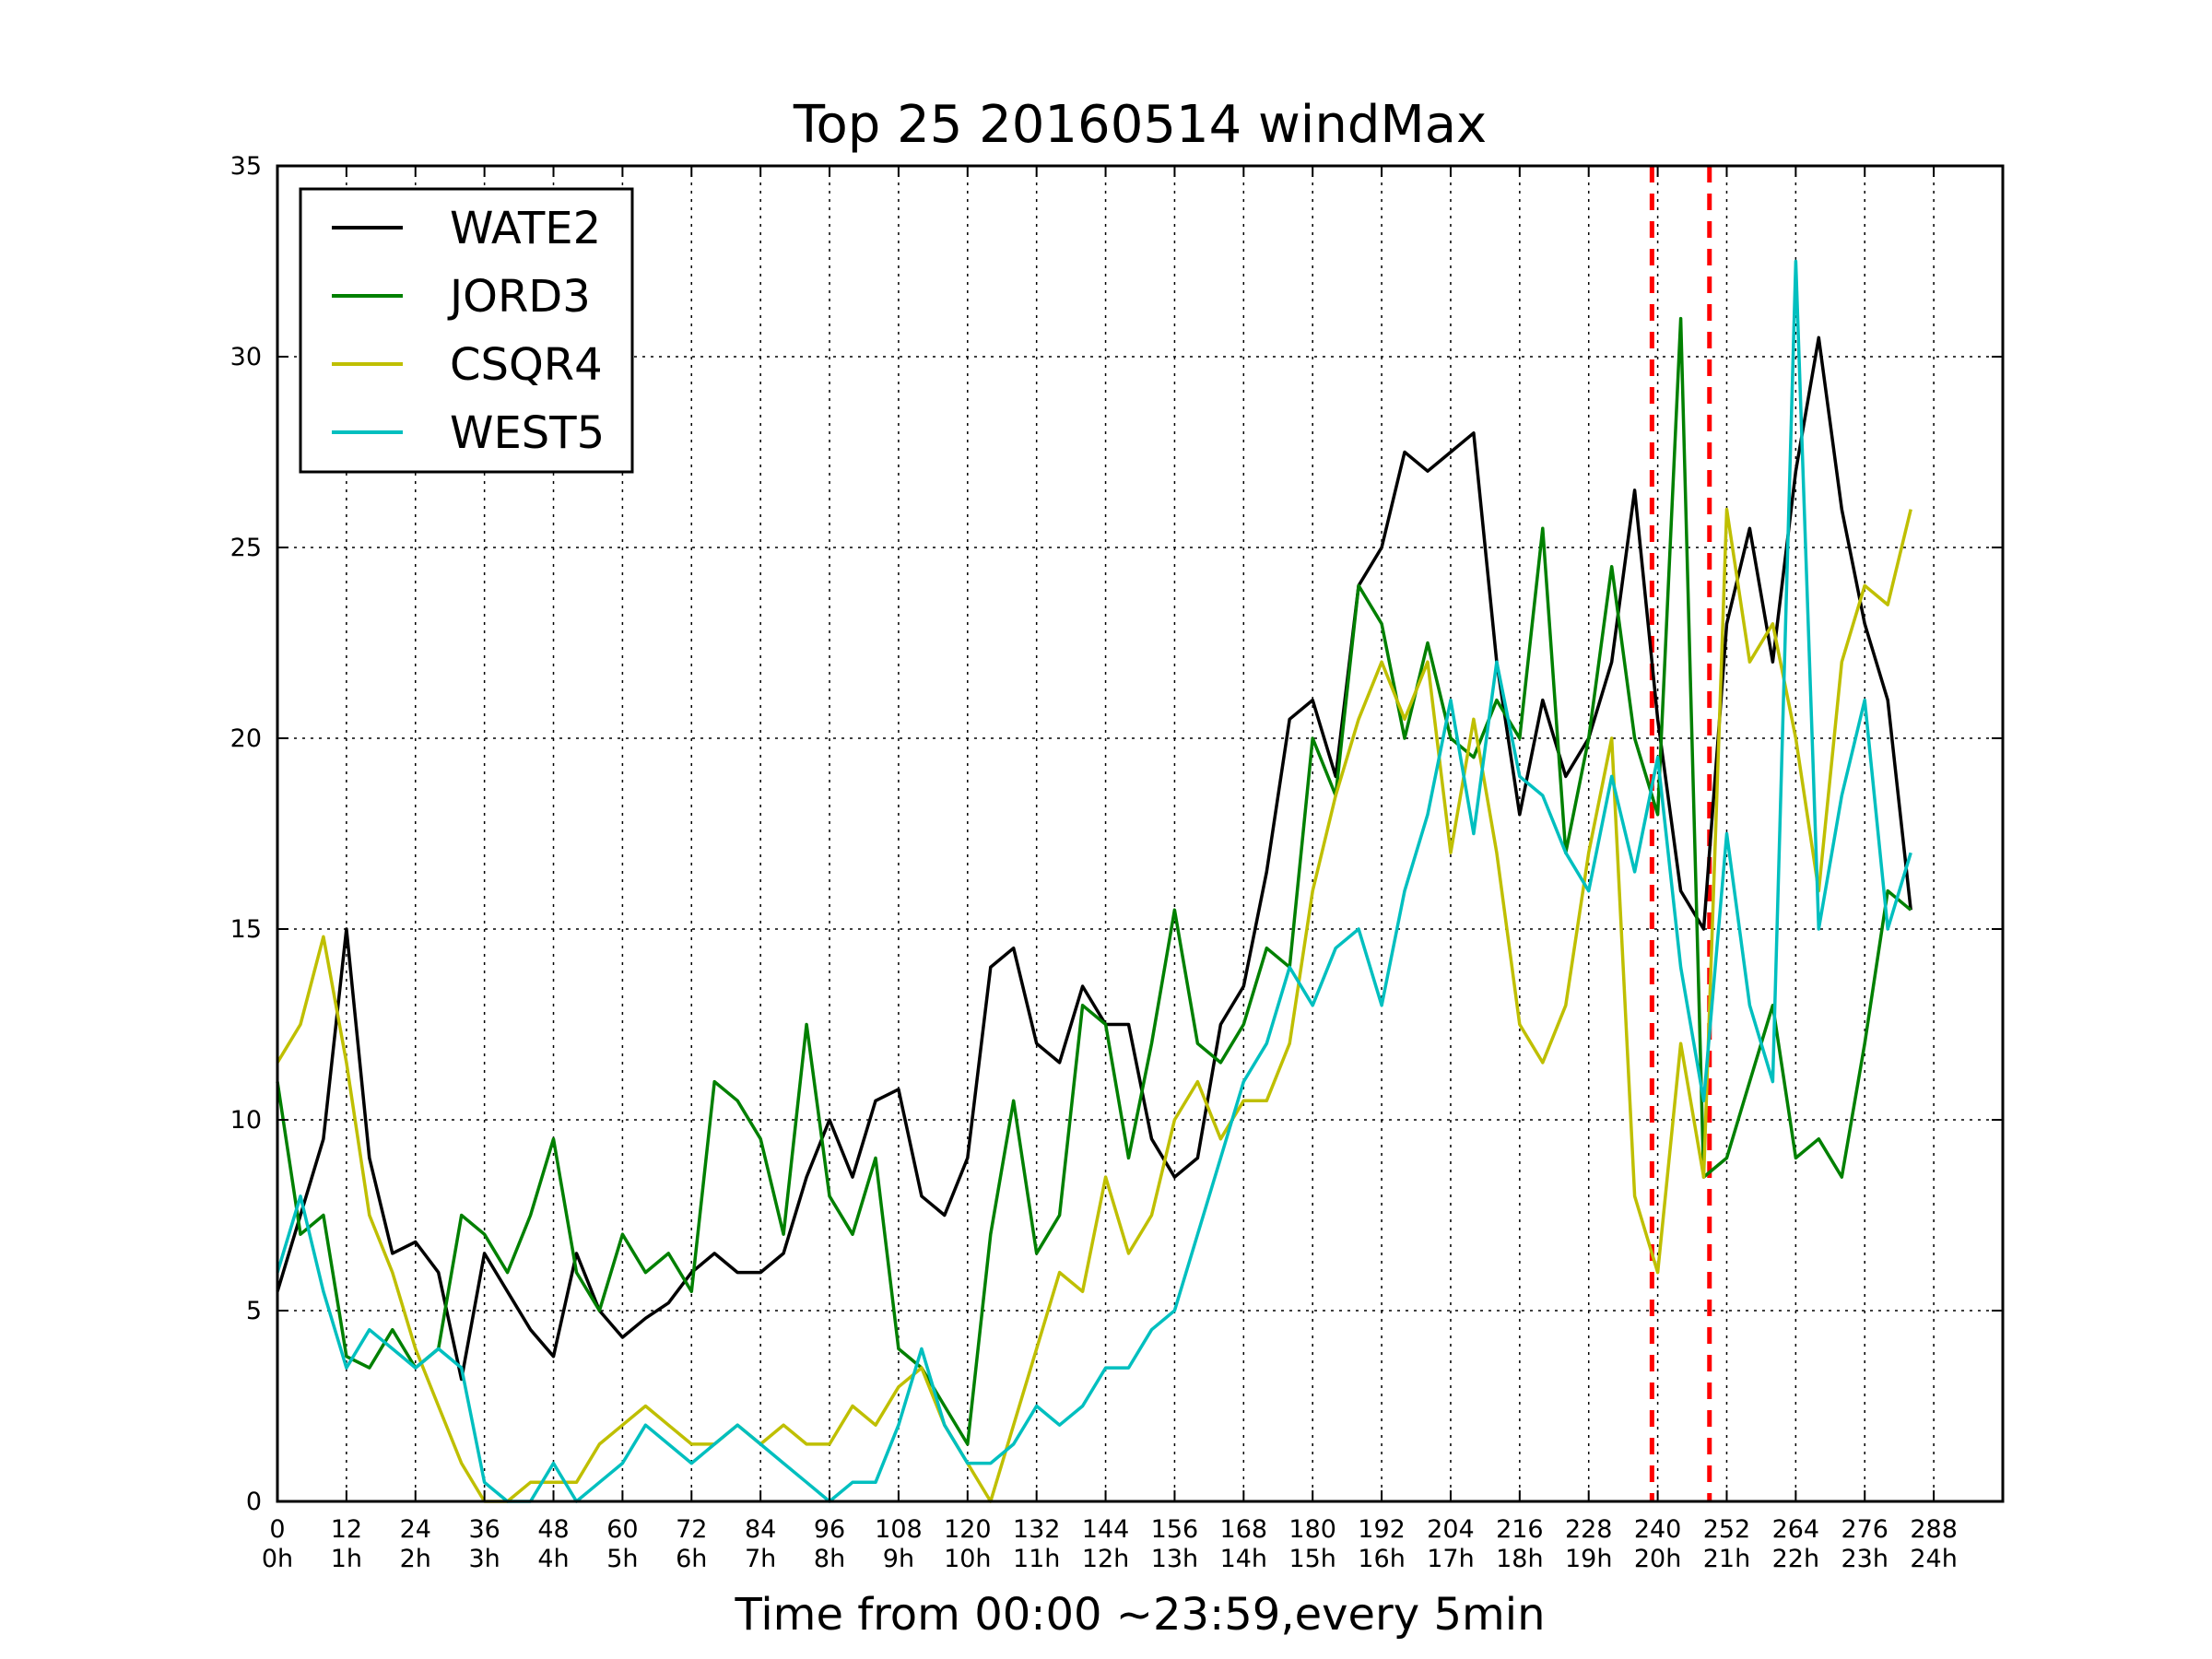 The height and width of the screenshot is (1659, 2212). Describe the element at coordinates (246, 738) in the screenshot. I see `y-tick-label: 20` at that location.